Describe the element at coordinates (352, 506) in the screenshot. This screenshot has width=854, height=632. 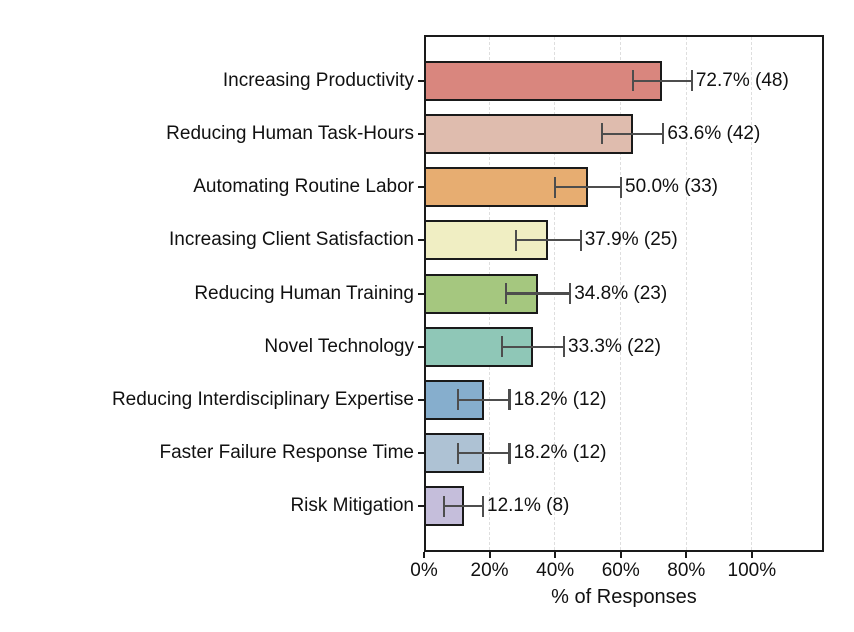
I see `category-label-risk-mitigation: Risk Mitigation` at that location.